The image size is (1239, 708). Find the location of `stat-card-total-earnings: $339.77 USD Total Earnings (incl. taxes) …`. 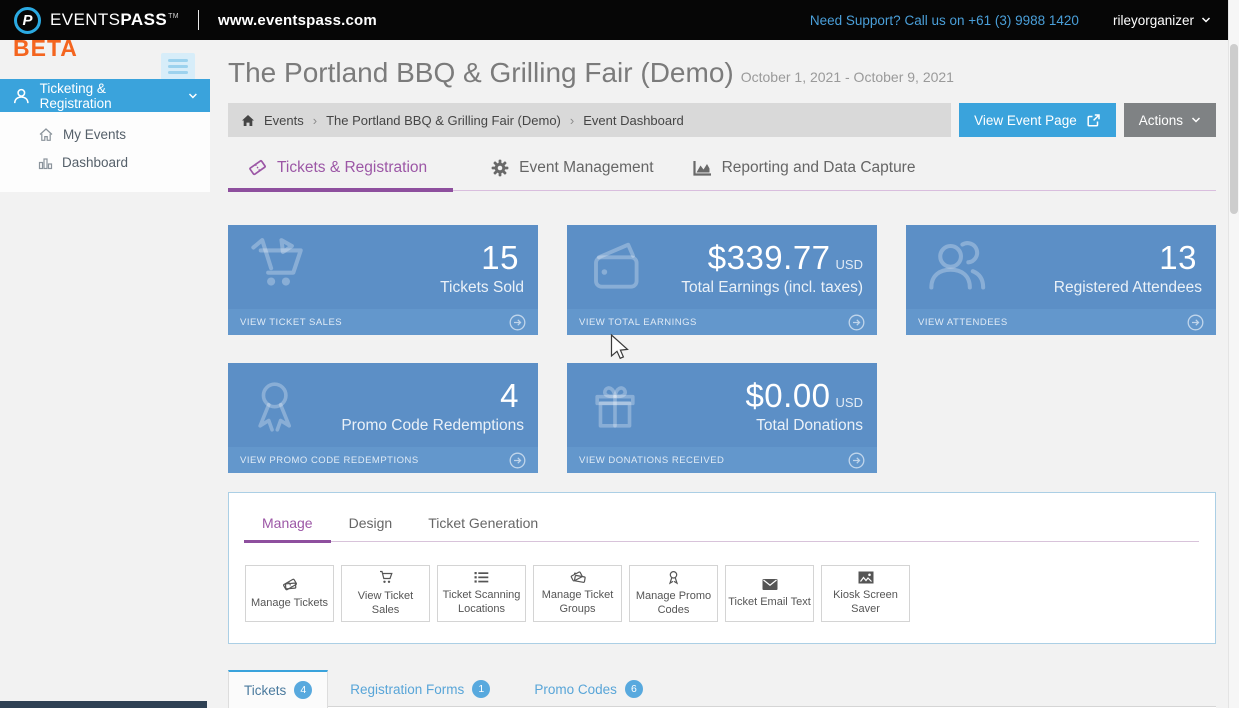

stat-card-total-earnings: $339.77 USD Total Earnings (incl. taxes) … is located at coordinates (722, 280).